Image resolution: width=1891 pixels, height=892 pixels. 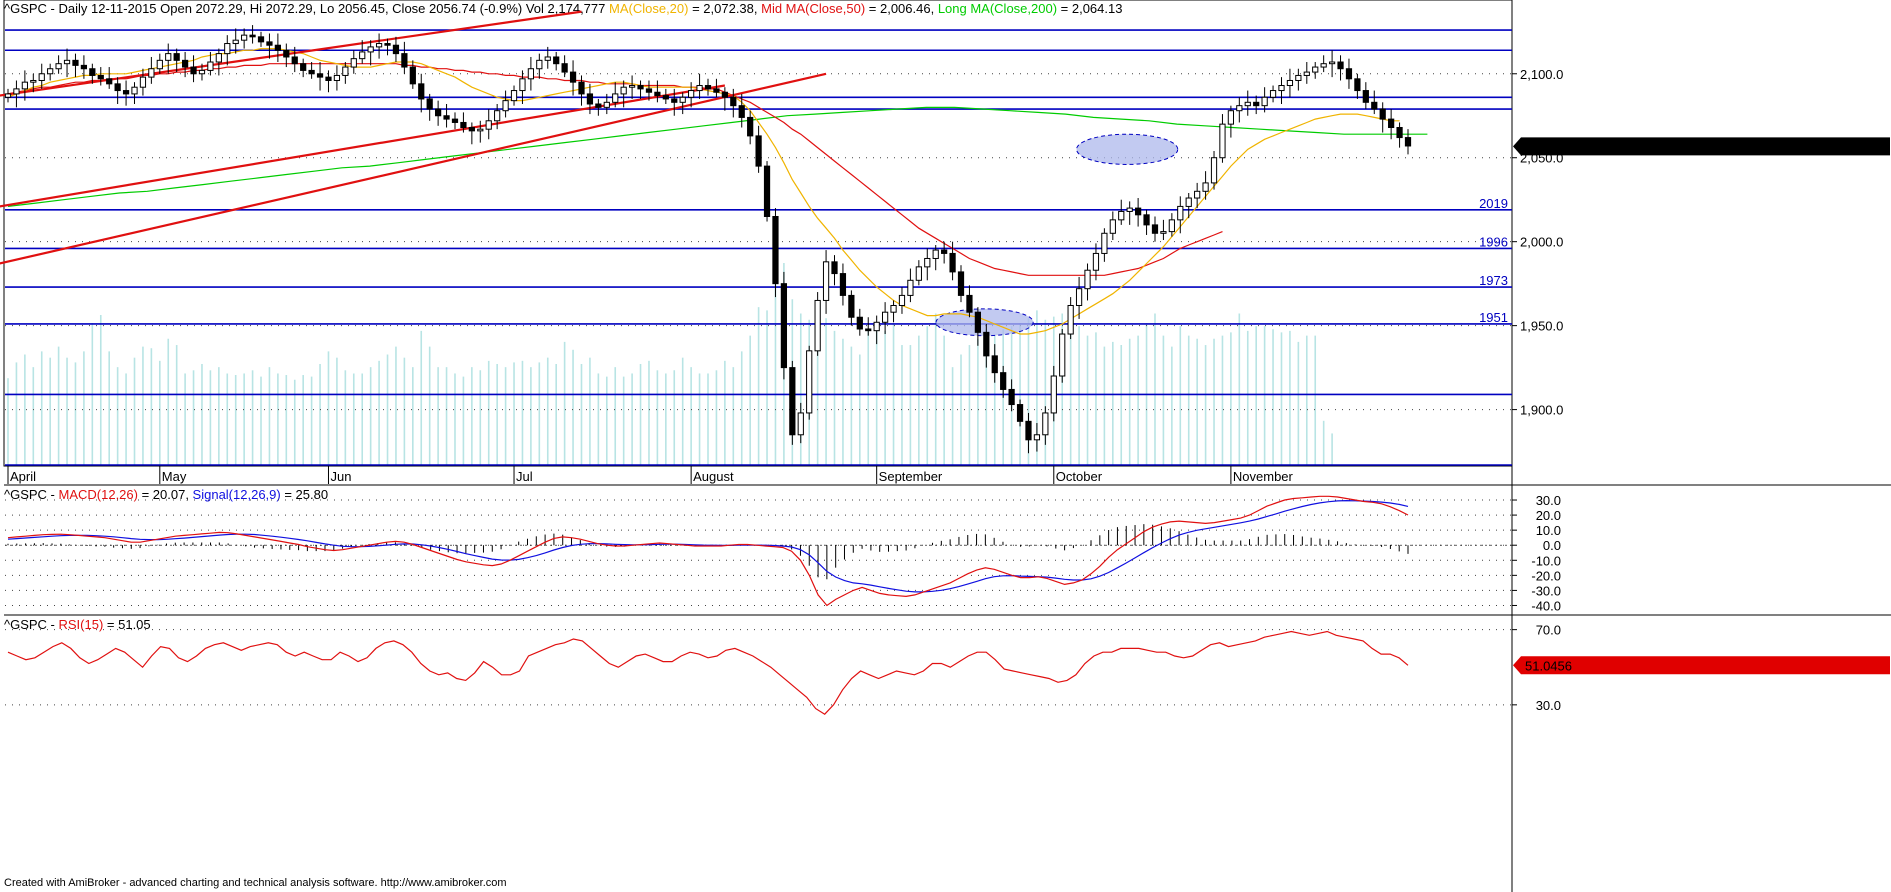 I want to click on macd-axis-label: -30.0, so click(x=1546, y=590).